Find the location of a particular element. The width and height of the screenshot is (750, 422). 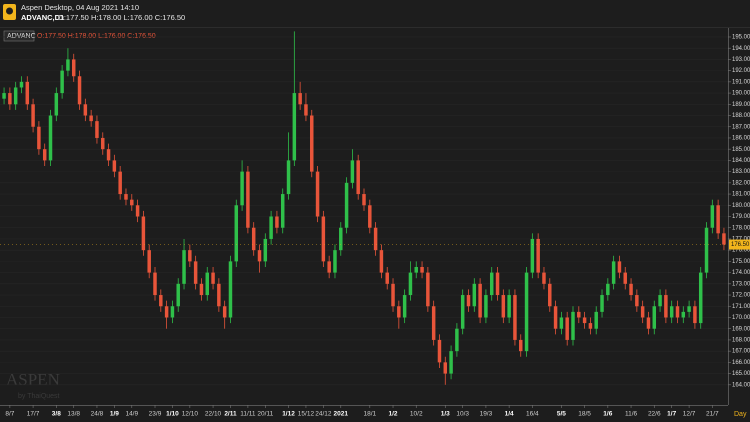

y-tick-label: 176.00 is located at coordinates (741, 251).